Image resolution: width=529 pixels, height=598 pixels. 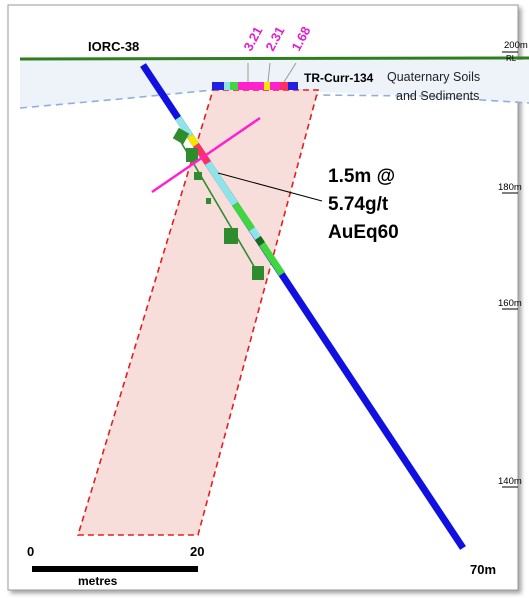 What do you see at coordinates (270, 187) in the screenshot?
I see `intercept-leader` at bounding box center [270, 187].